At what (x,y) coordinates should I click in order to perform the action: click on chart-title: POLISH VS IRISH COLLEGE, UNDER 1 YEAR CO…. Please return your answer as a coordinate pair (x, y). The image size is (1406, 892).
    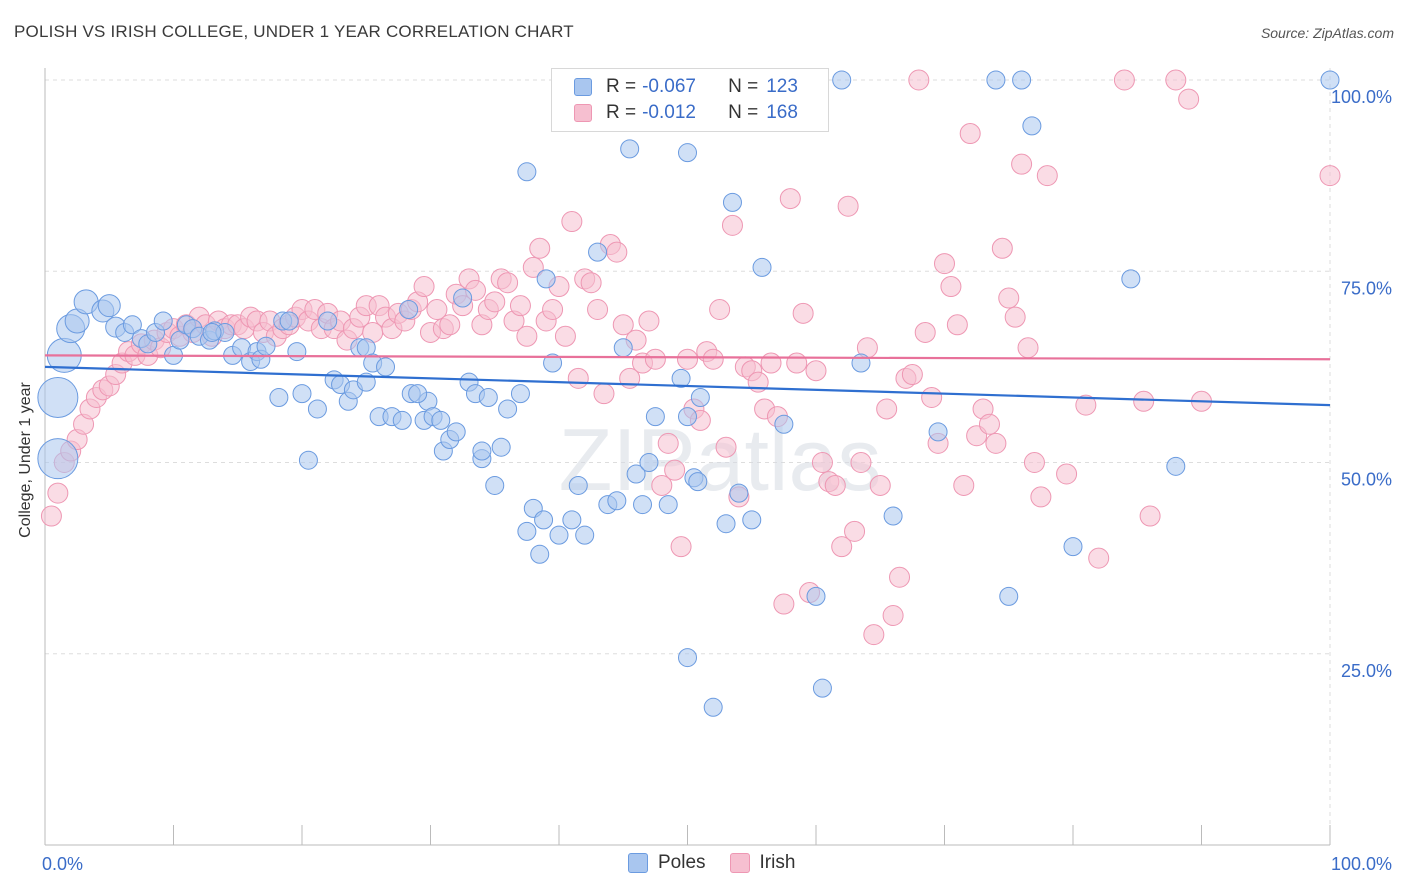
    Looking at the image, I should click on (294, 31).